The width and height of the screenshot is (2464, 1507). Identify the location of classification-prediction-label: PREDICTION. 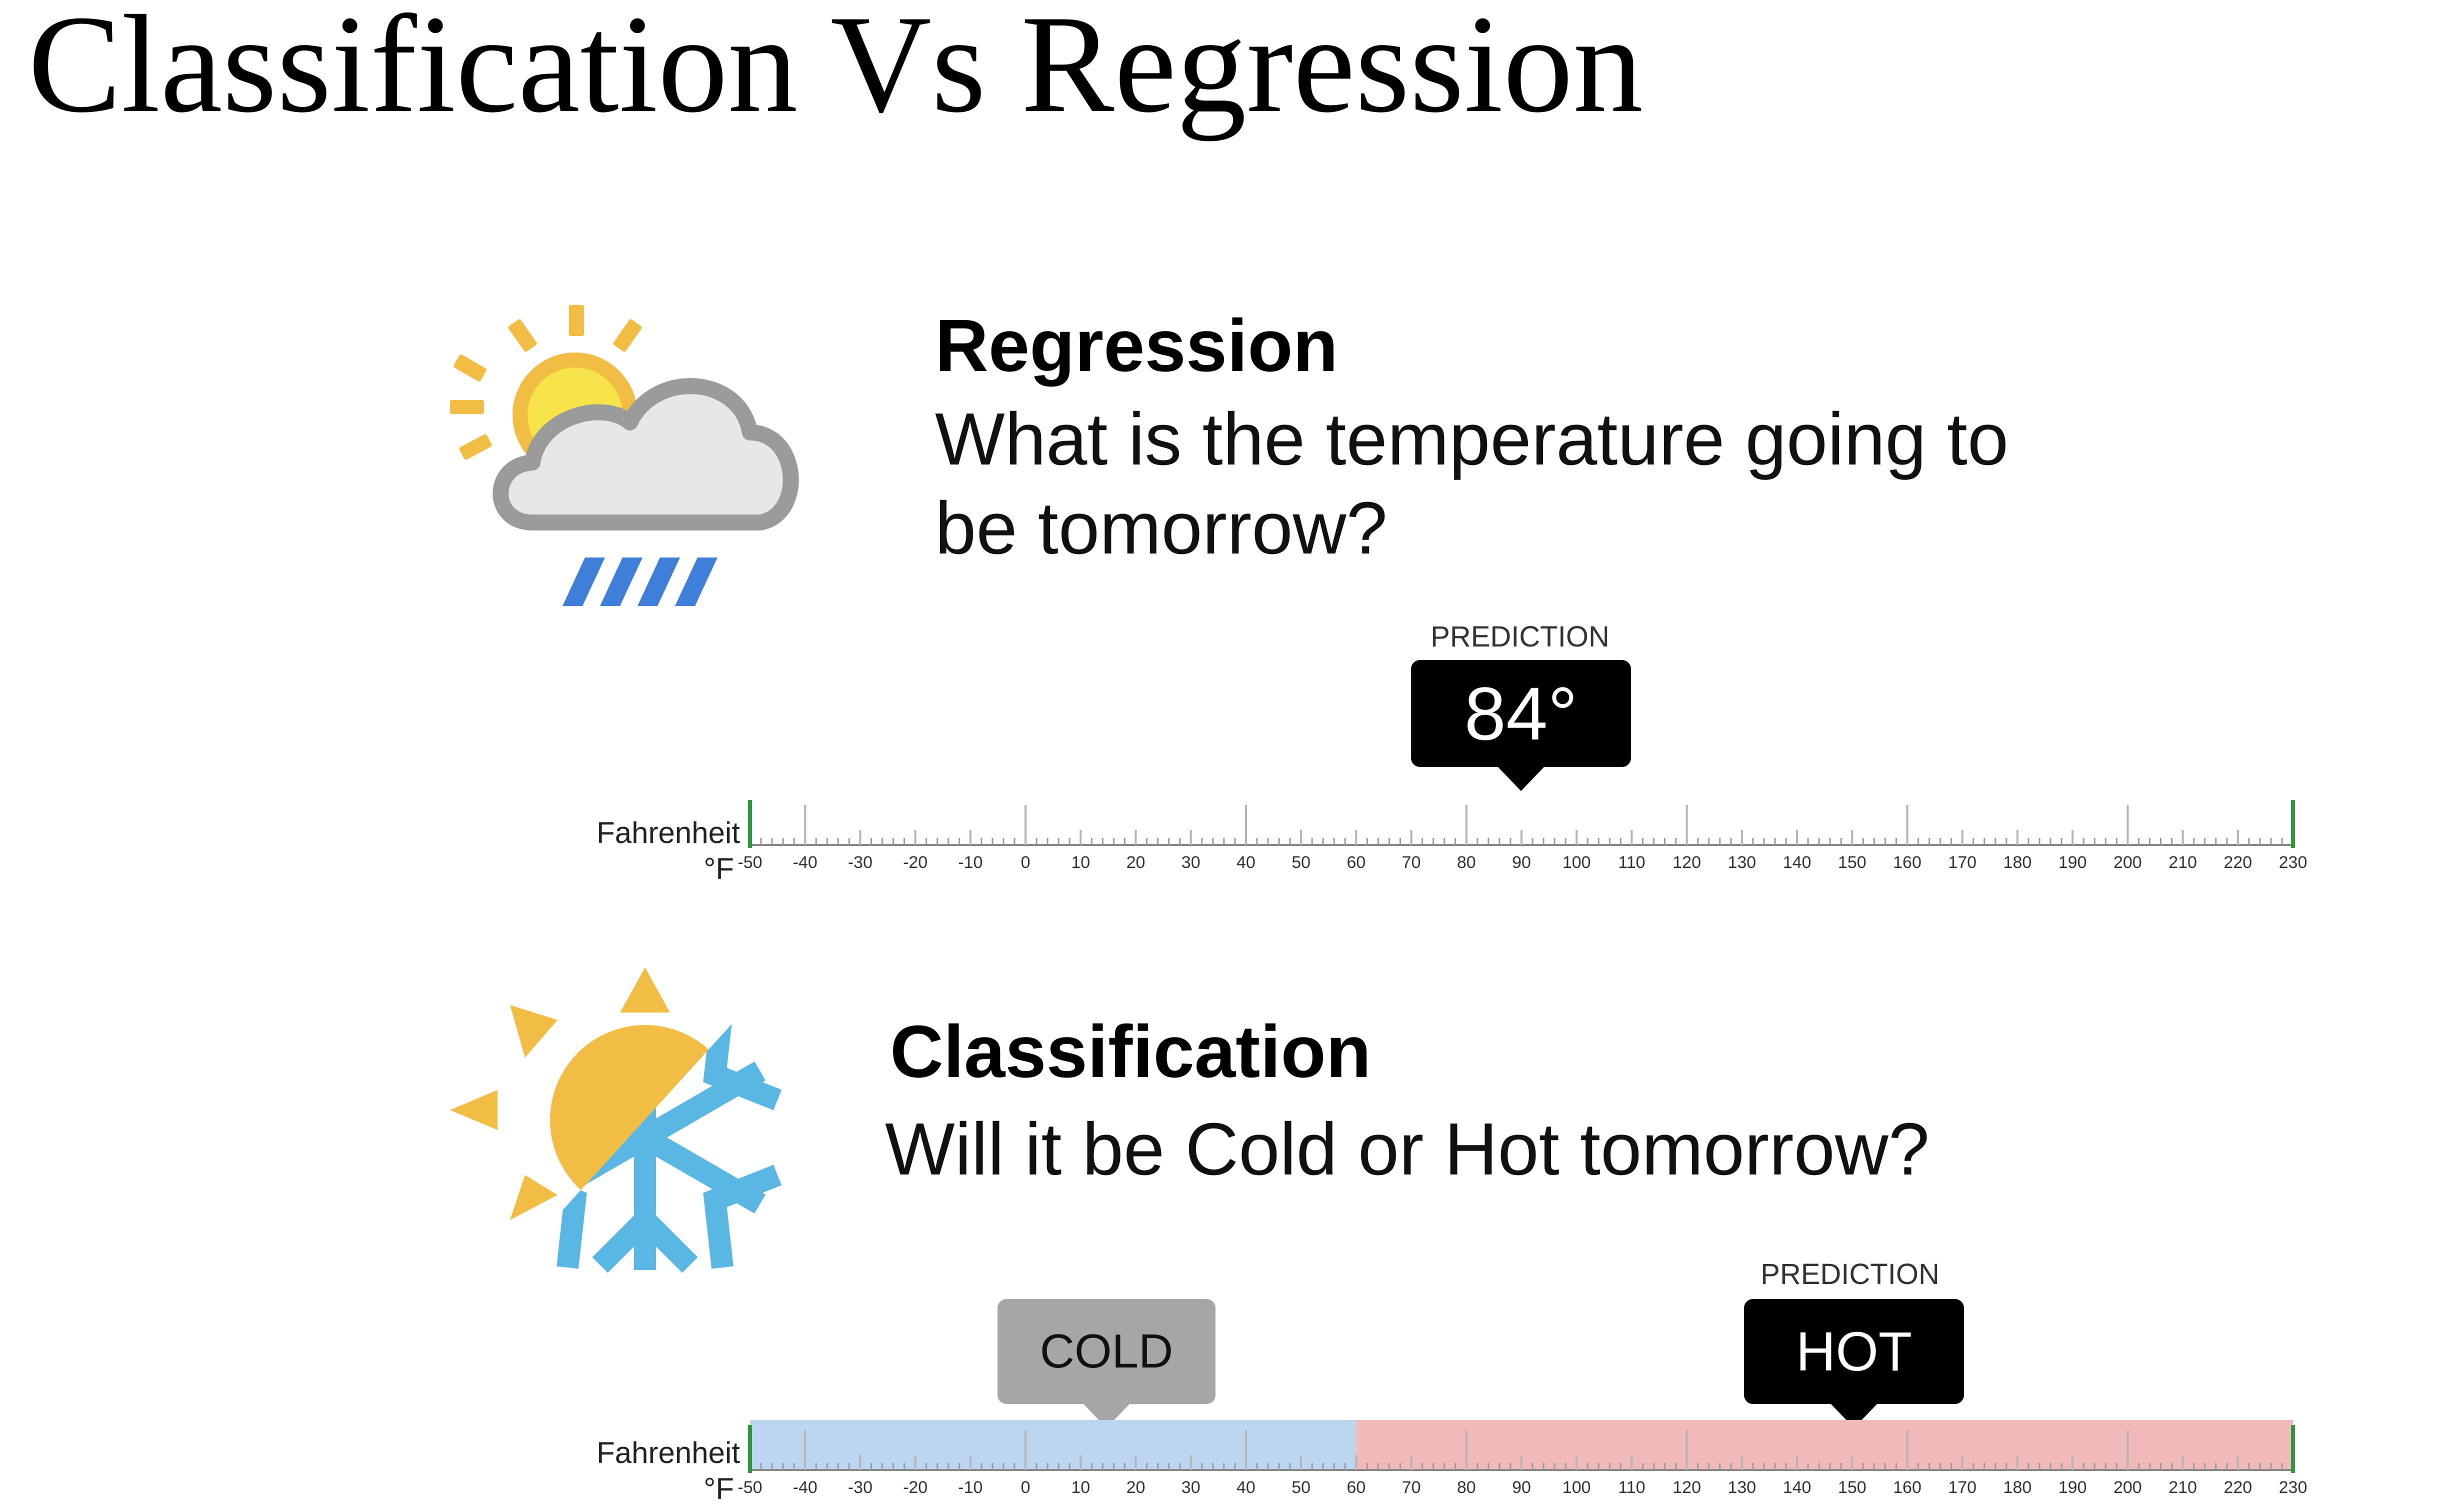
(1850, 1274).